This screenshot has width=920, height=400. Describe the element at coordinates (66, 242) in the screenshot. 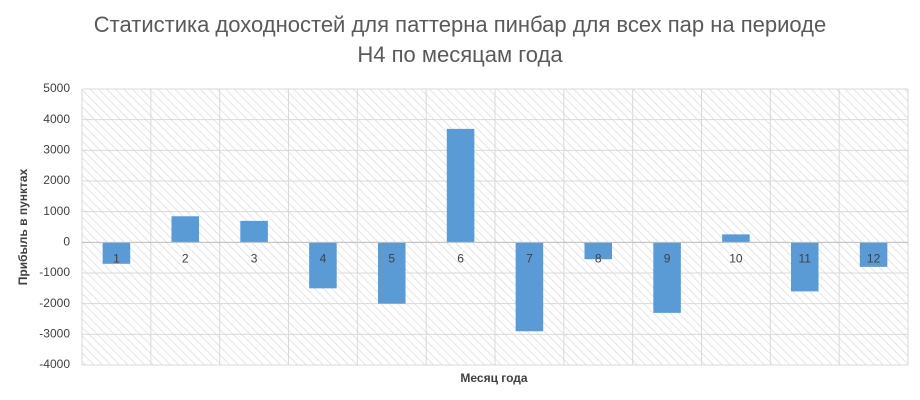

I see `y-tick-label: 0` at that location.